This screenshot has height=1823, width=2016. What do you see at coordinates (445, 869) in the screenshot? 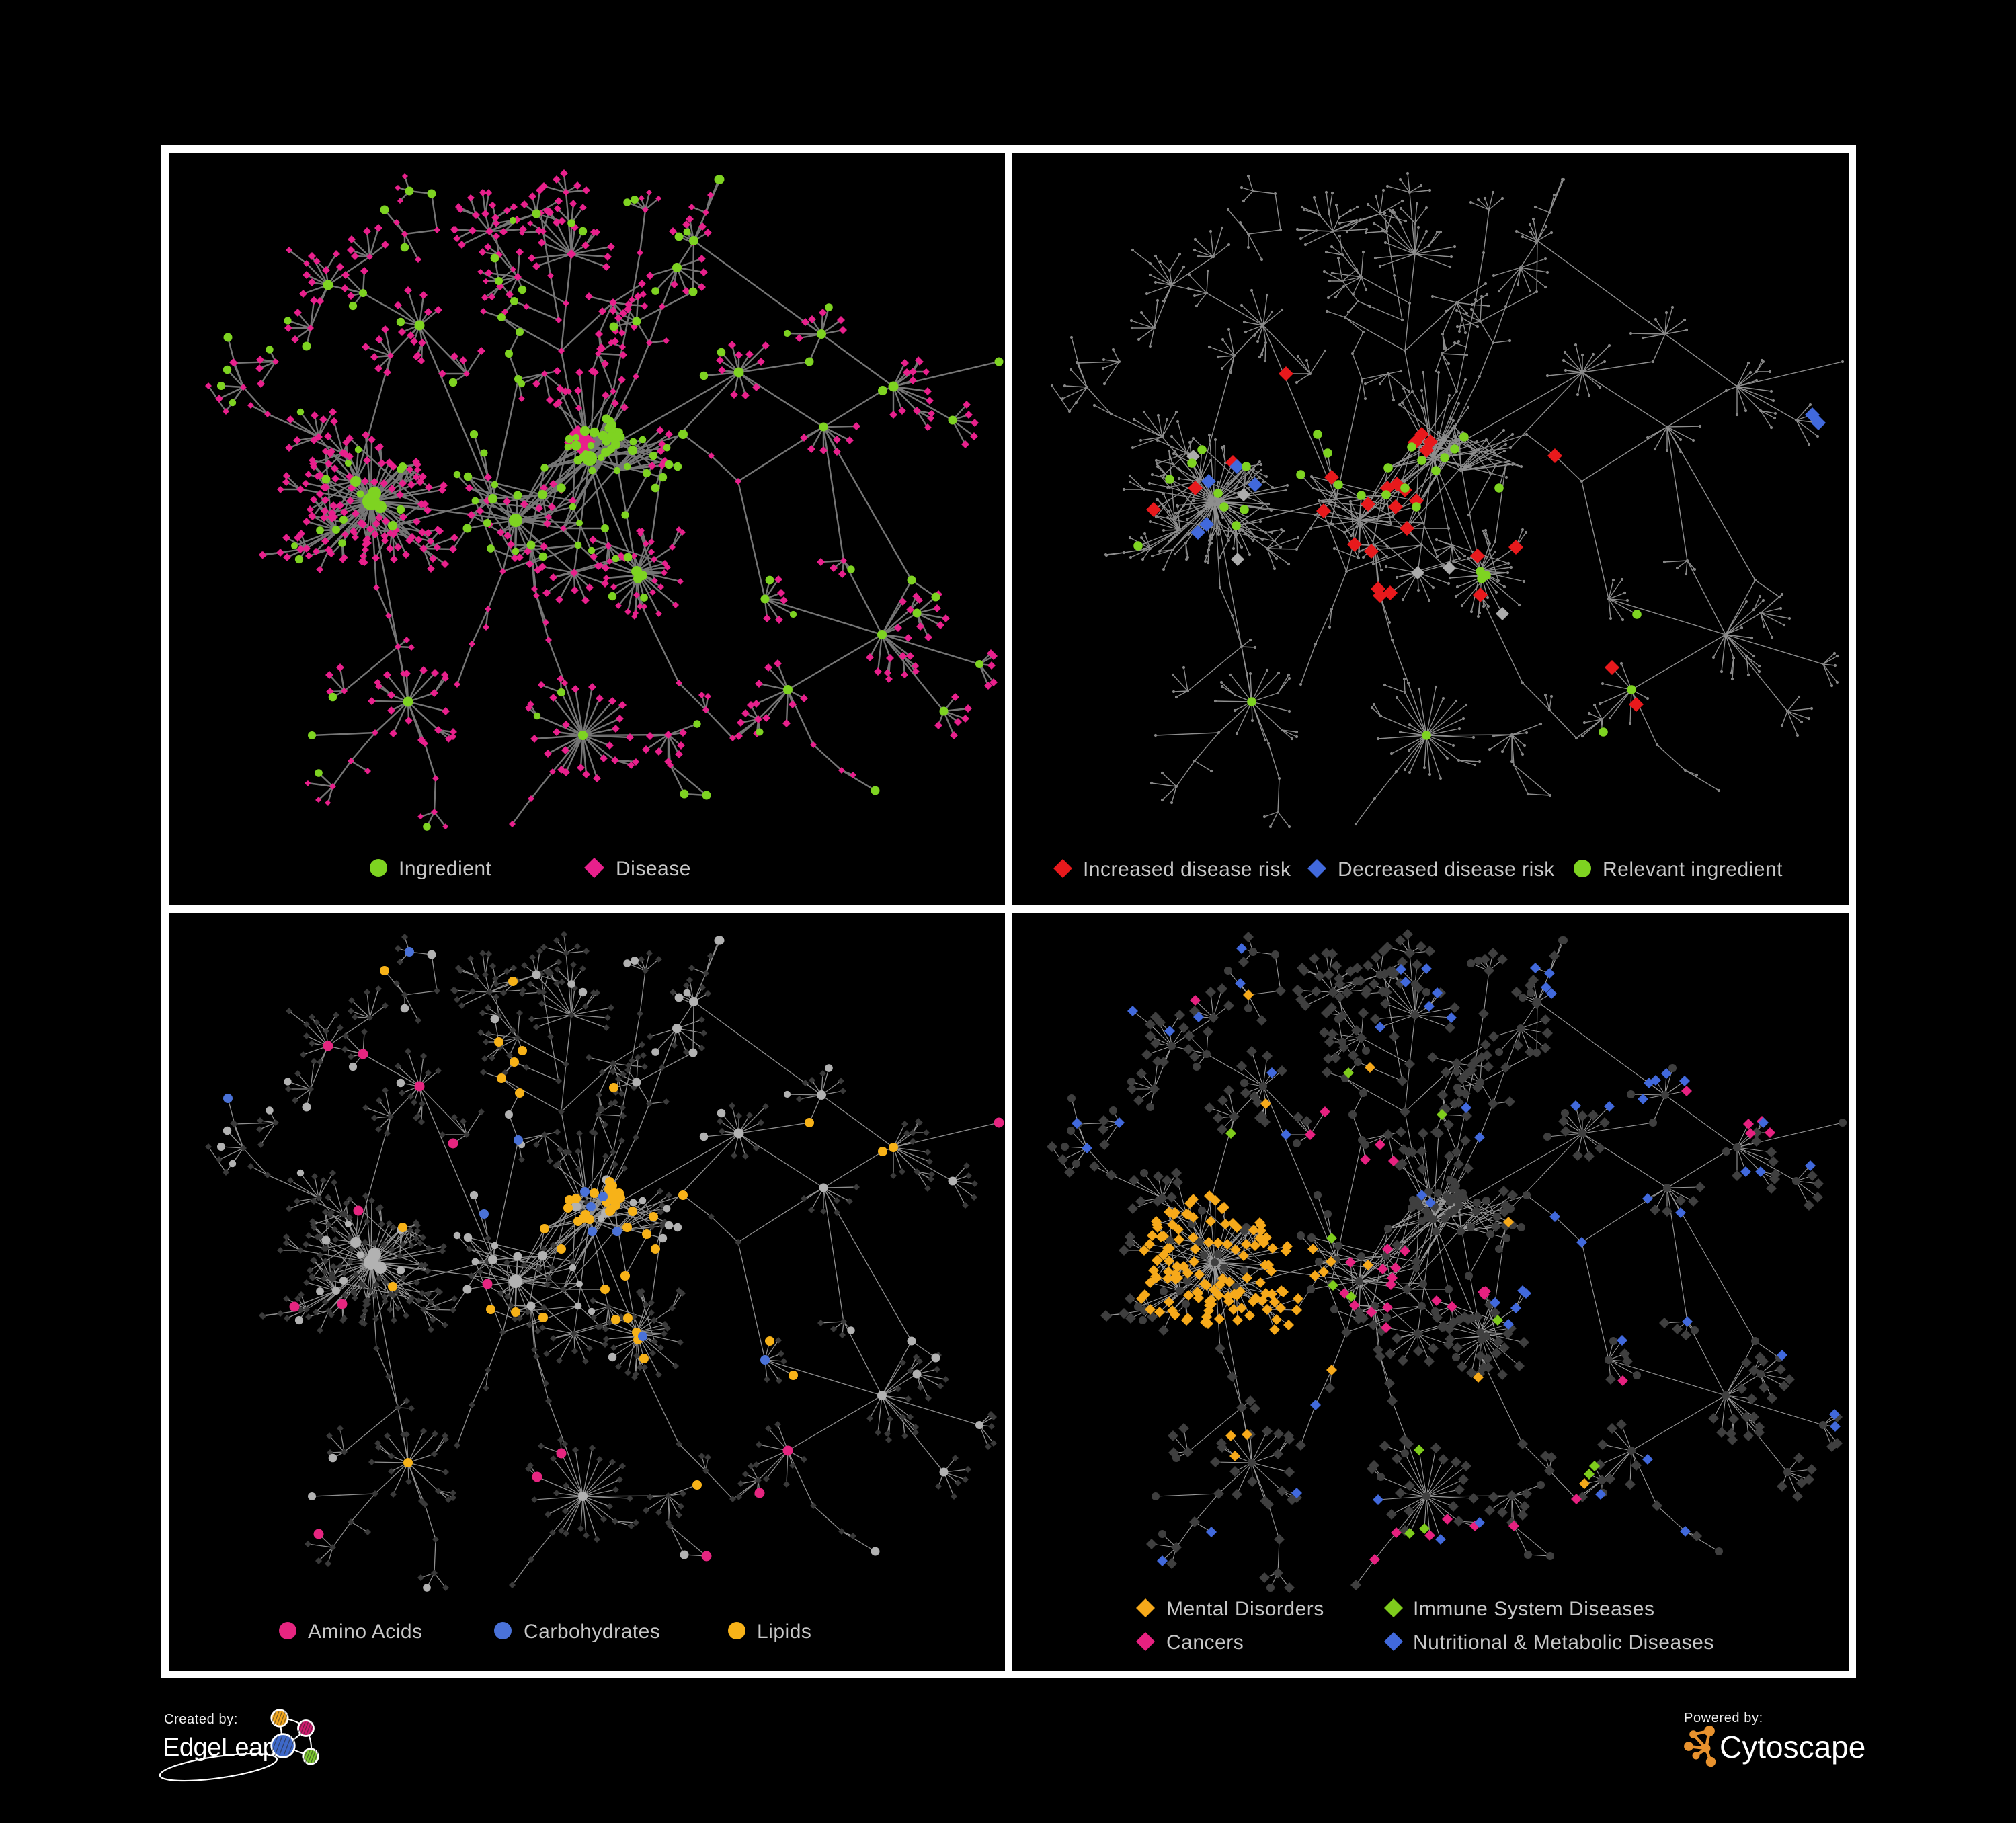
I see `svg-text: Ingredient` at bounding box center [445, 869].